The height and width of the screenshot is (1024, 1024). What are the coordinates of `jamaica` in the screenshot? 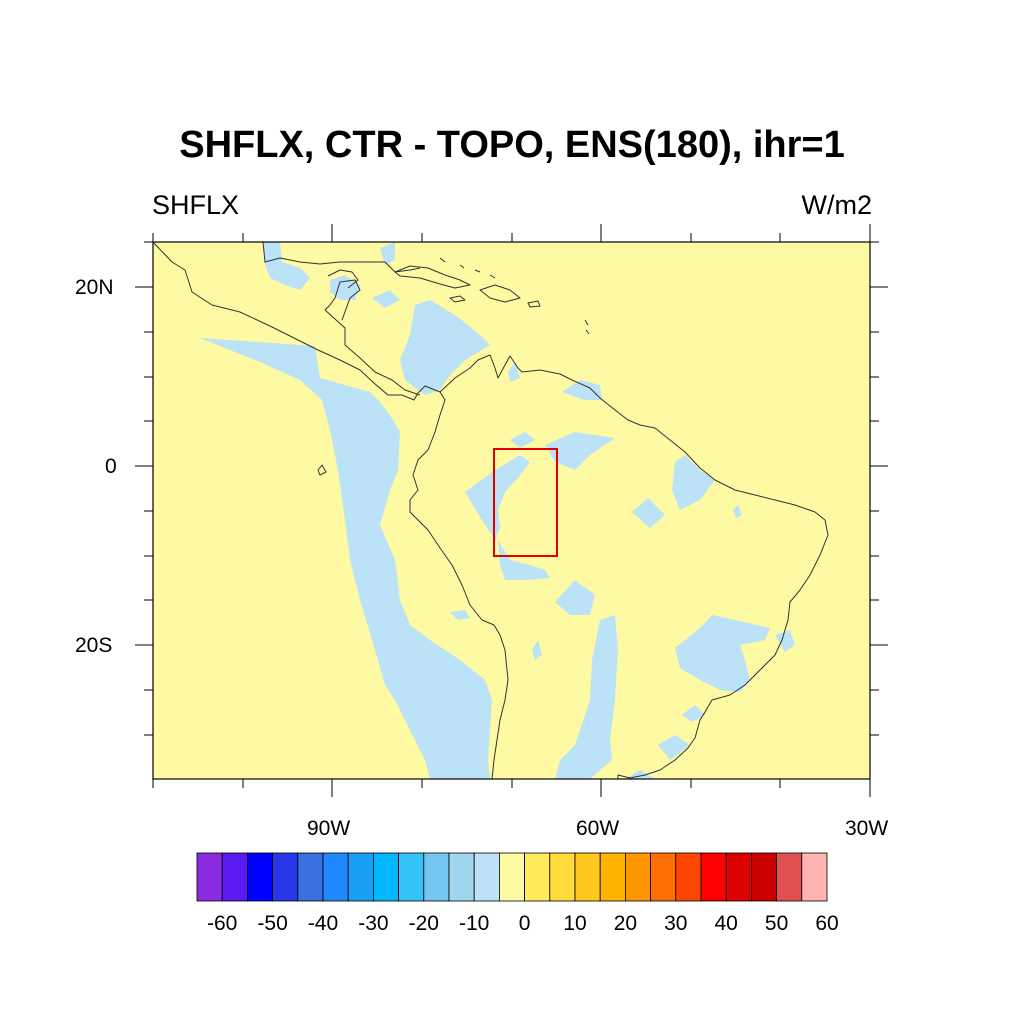 It's located at (457, 299).